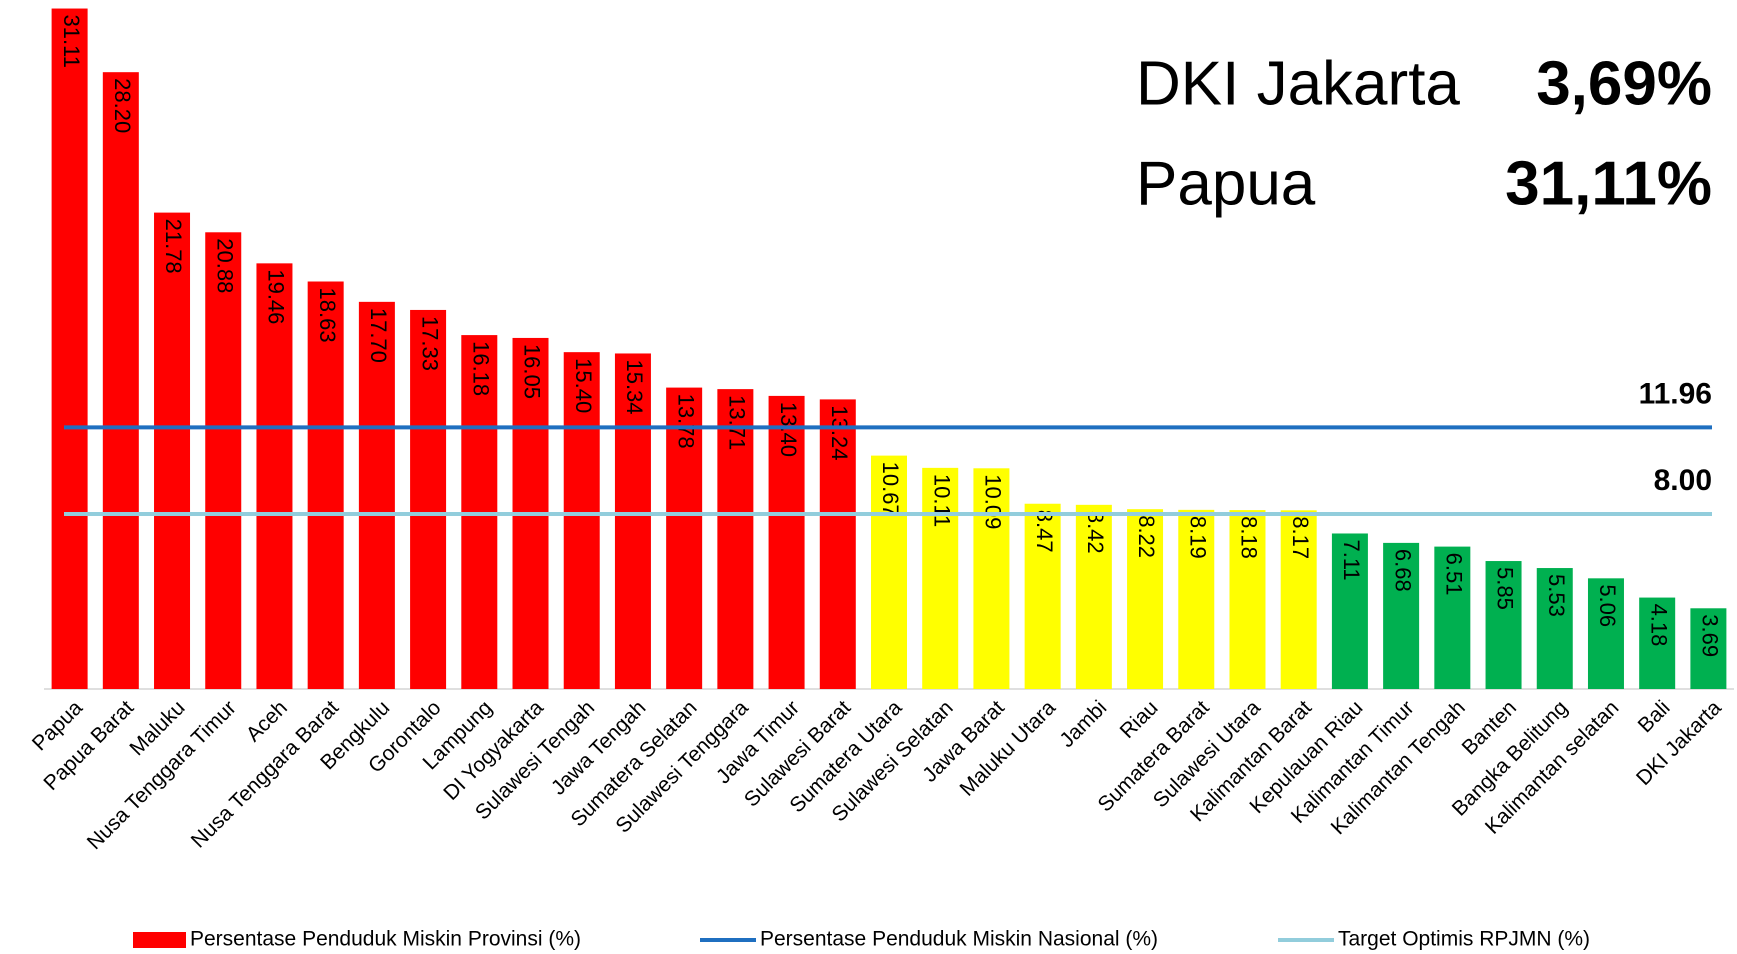 The height and width of the screenshot is (954, 1737). I want to click on value-label: 8.17, so click(1300, 537).